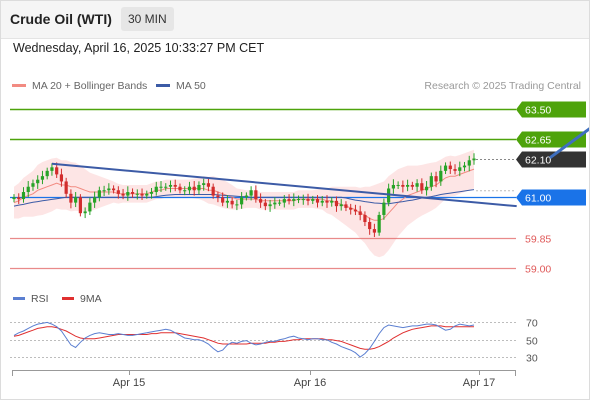 The width and height of the screenshot is (590, 400). Describe the element at coordinates (91, 299) in the screenshot. I see `legend-9ma-label: 9MA` at that location.